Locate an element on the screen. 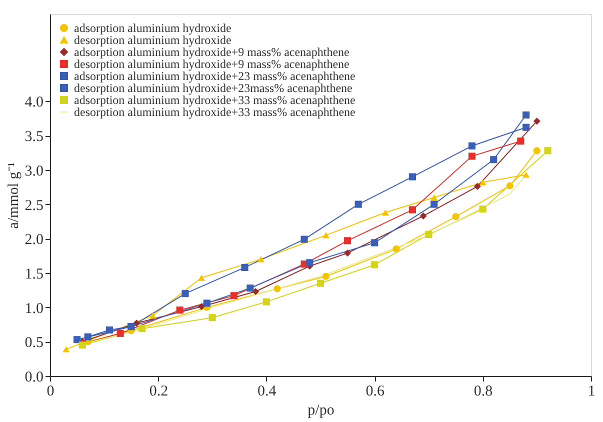 The width and height of the screenshot is (603, 422). y-tick-label: 0.0 is located at coordinates (34, 378).